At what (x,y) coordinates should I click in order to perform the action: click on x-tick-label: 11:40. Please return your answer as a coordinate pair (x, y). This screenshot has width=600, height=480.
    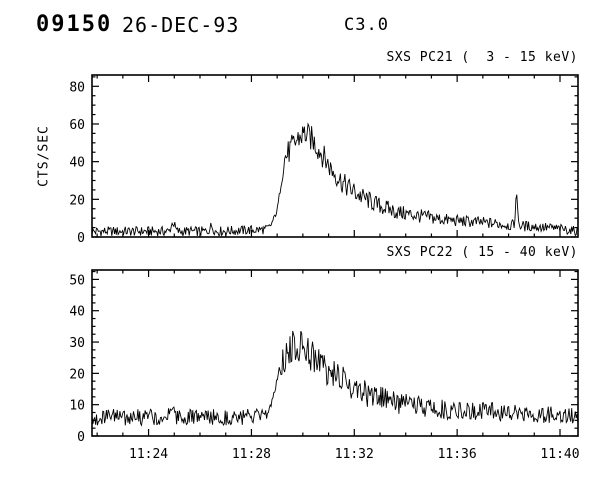
    Looking at the image, I should click on (559, 454).